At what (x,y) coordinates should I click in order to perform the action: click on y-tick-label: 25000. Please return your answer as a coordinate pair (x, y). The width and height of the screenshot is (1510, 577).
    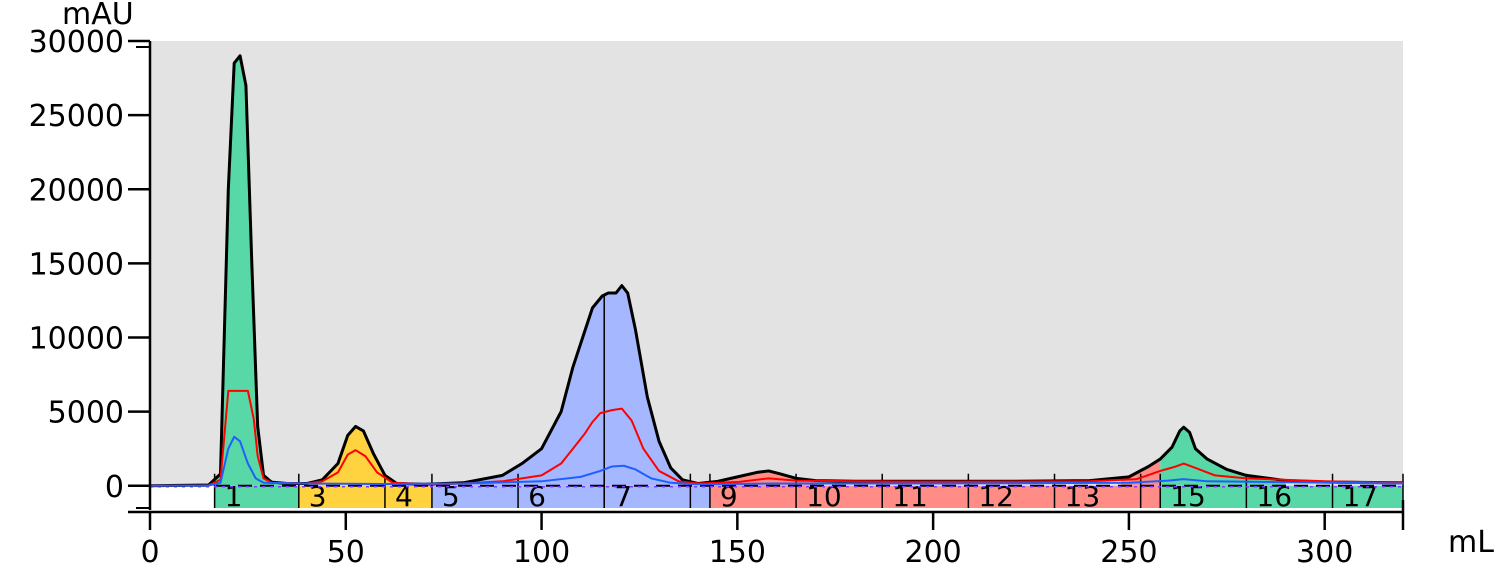
    Looking at the image, I should click on (76, 116).